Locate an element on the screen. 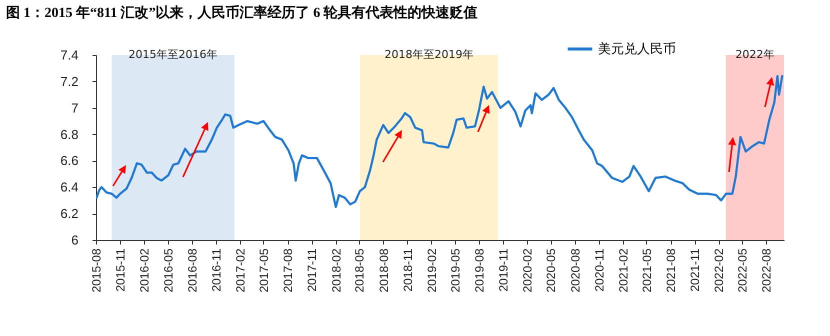 The image size is (830, 336). y-tick-label: 6.2 is located at coordinates (69, 214).